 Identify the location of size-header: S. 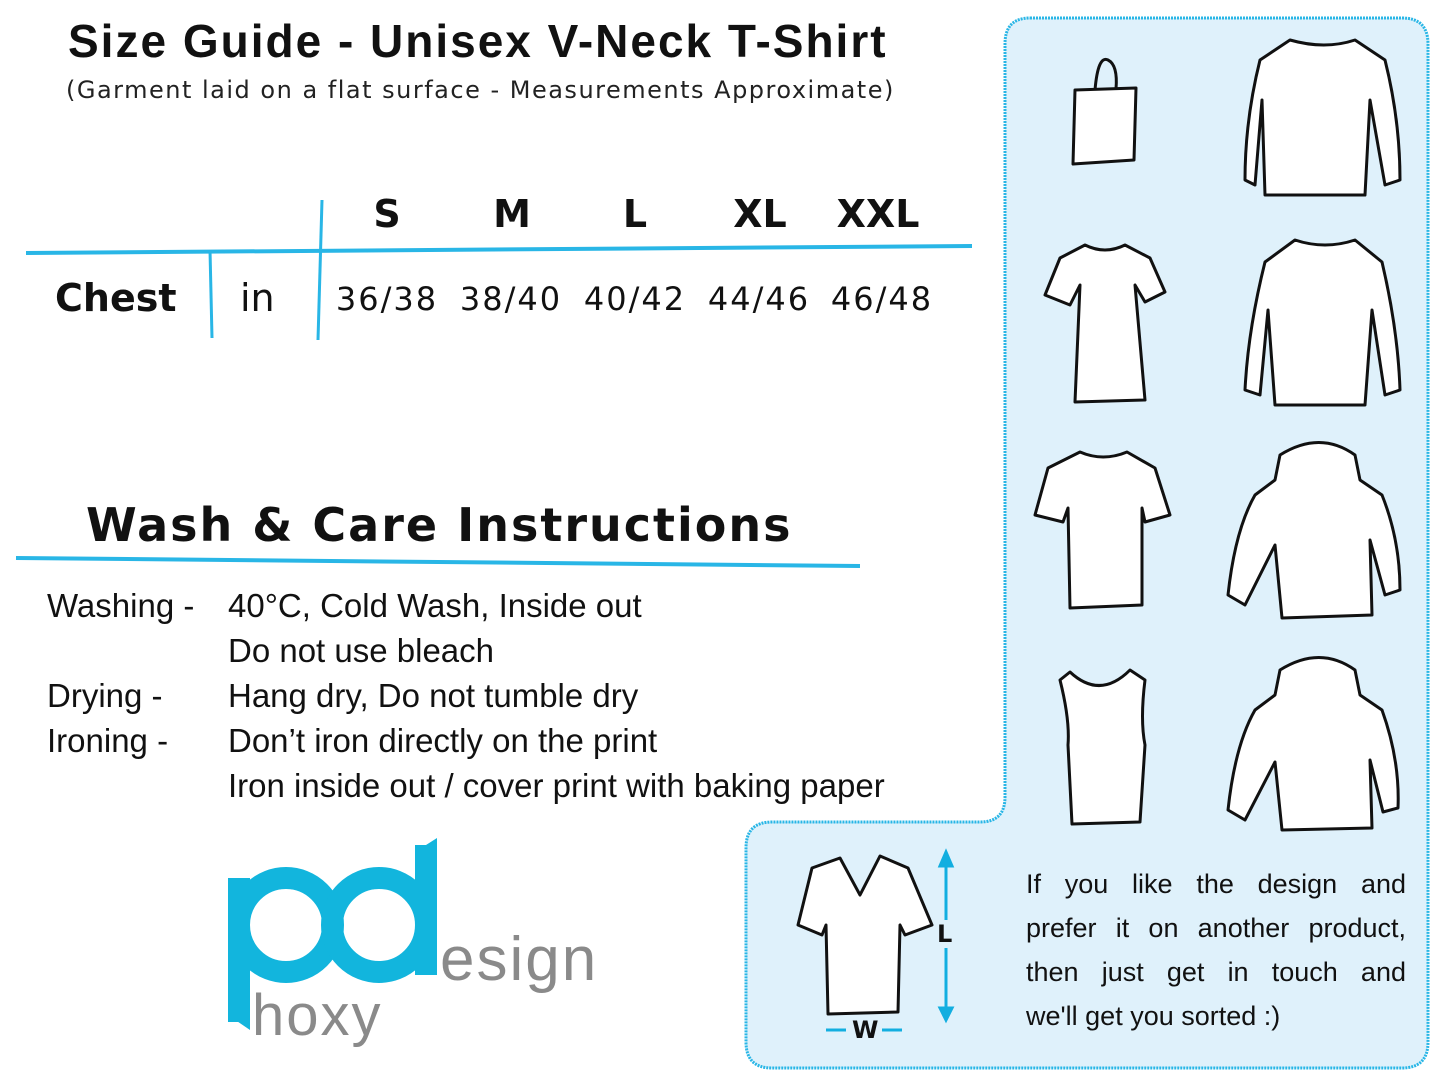
(387, 214).